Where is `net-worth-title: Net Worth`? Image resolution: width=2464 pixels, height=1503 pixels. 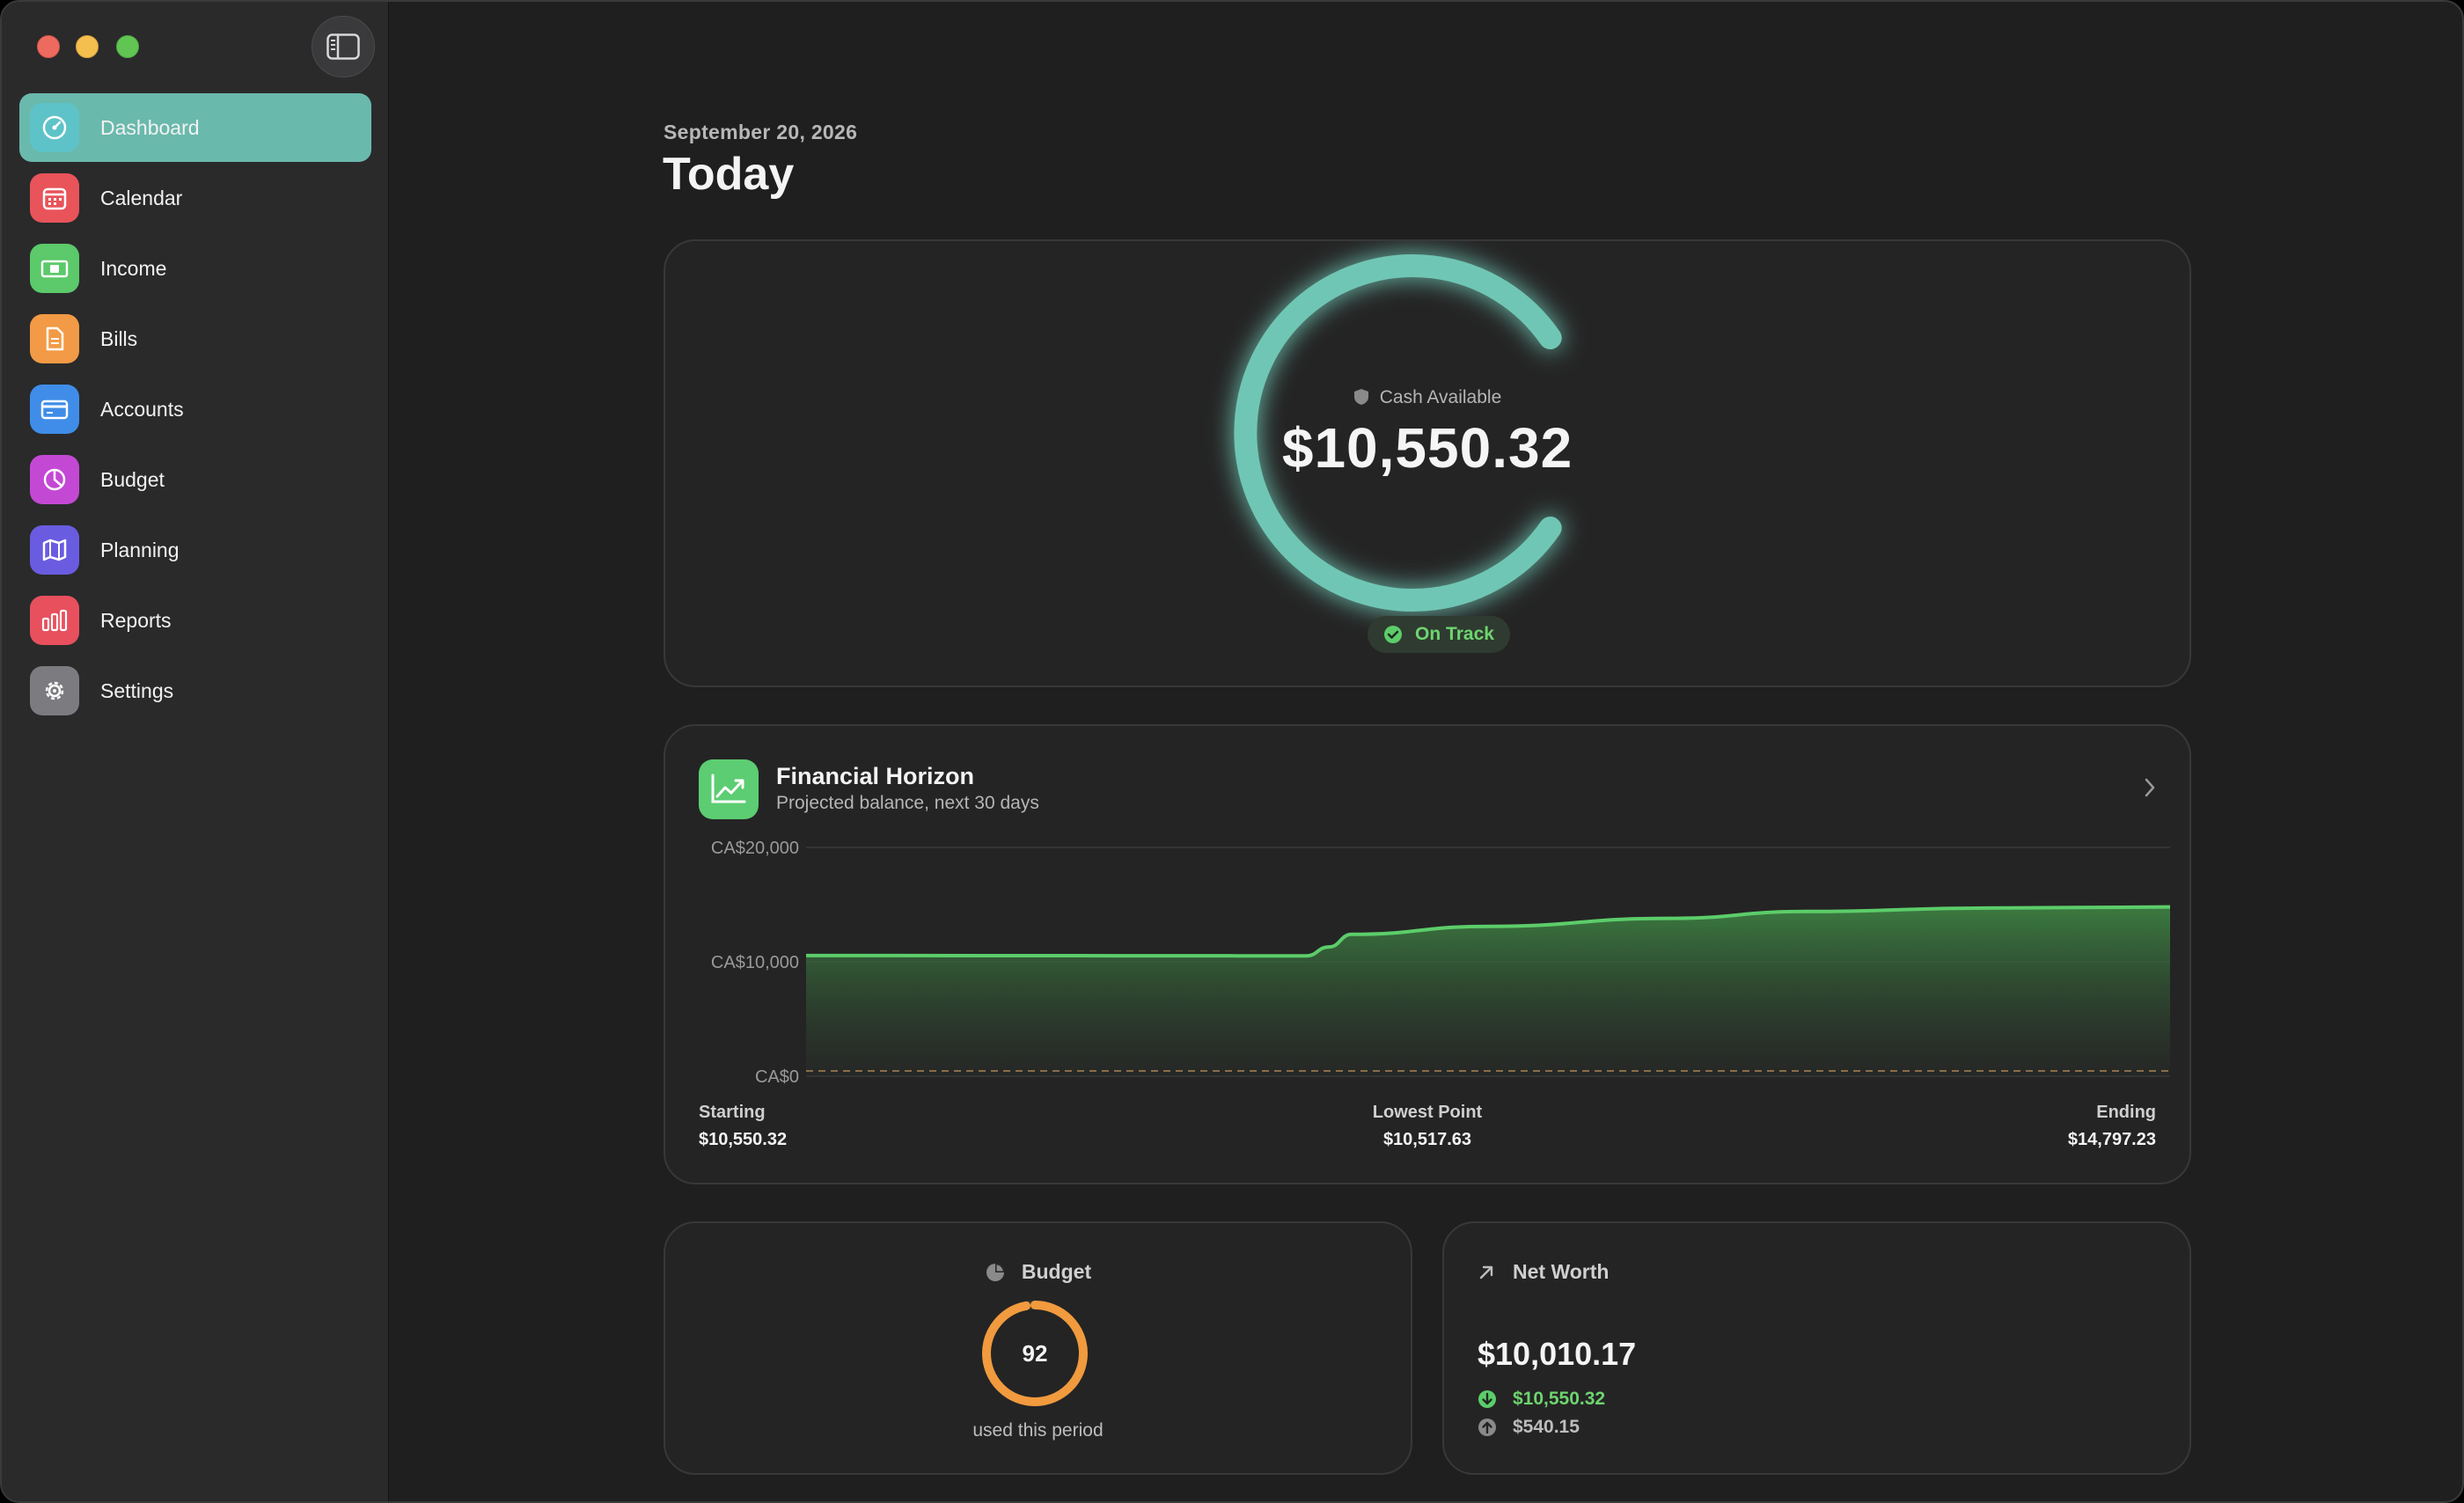 net-worth-title: Net Worth is located at coordinates (1561, 1272).